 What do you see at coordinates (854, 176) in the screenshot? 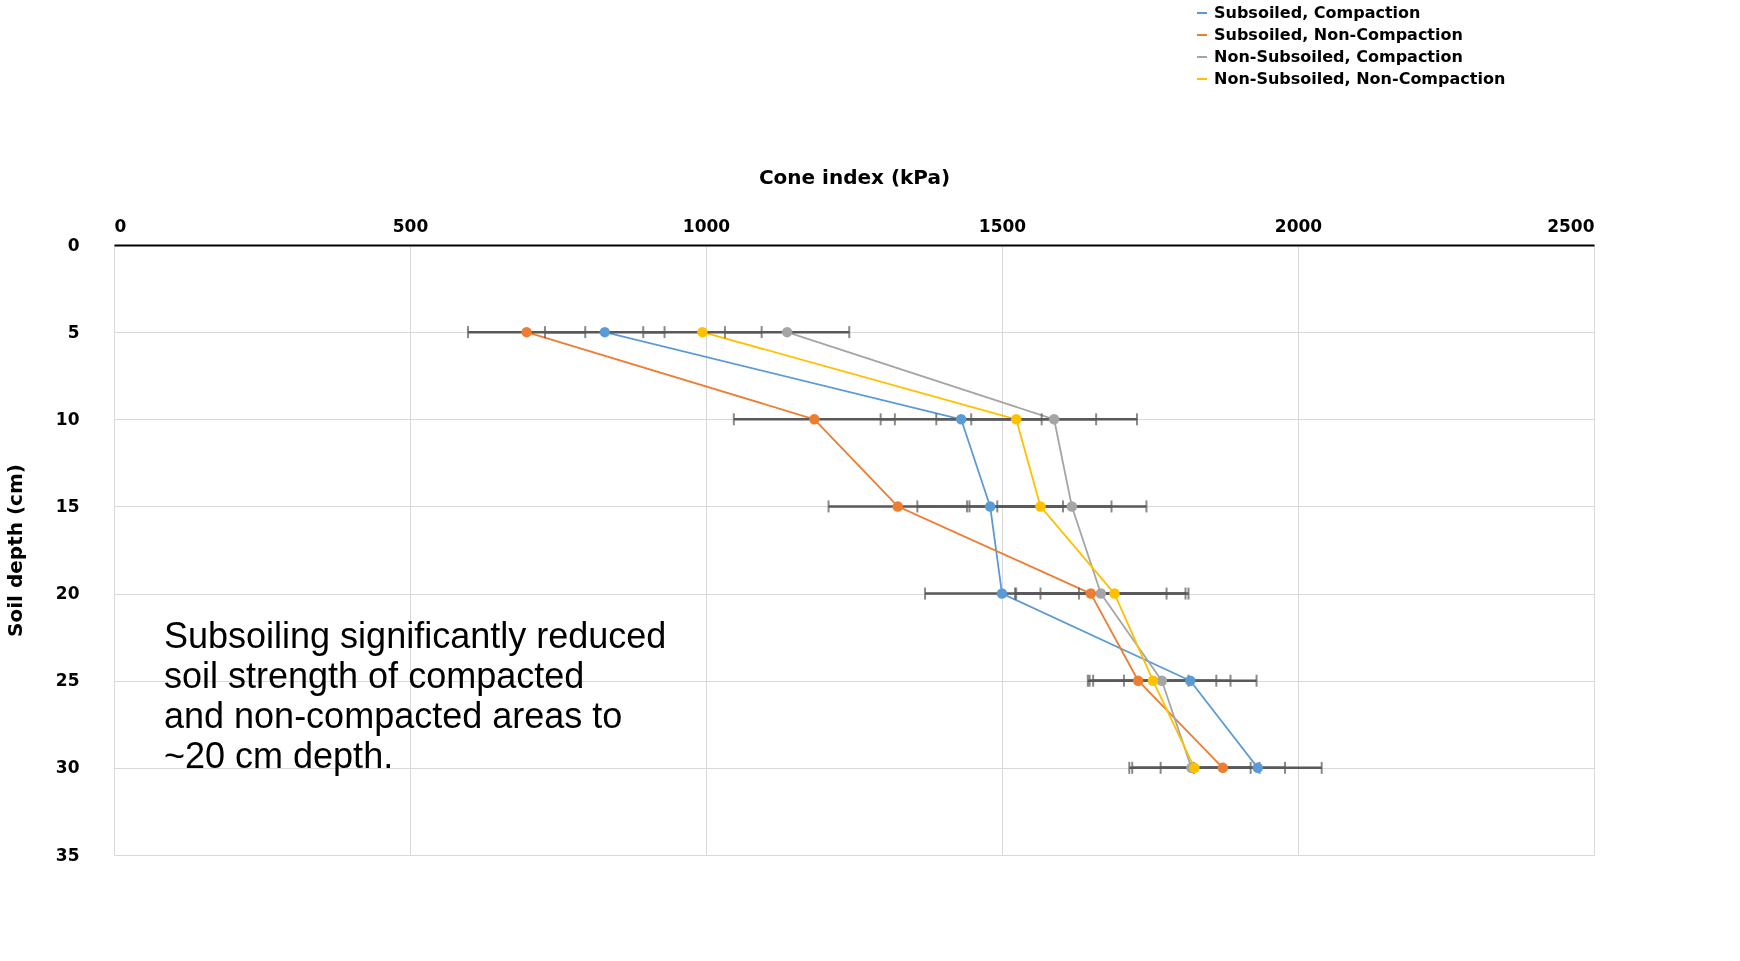
I see `x-axis-title: Cone index (kPa)` at bounding box center [854, 176].